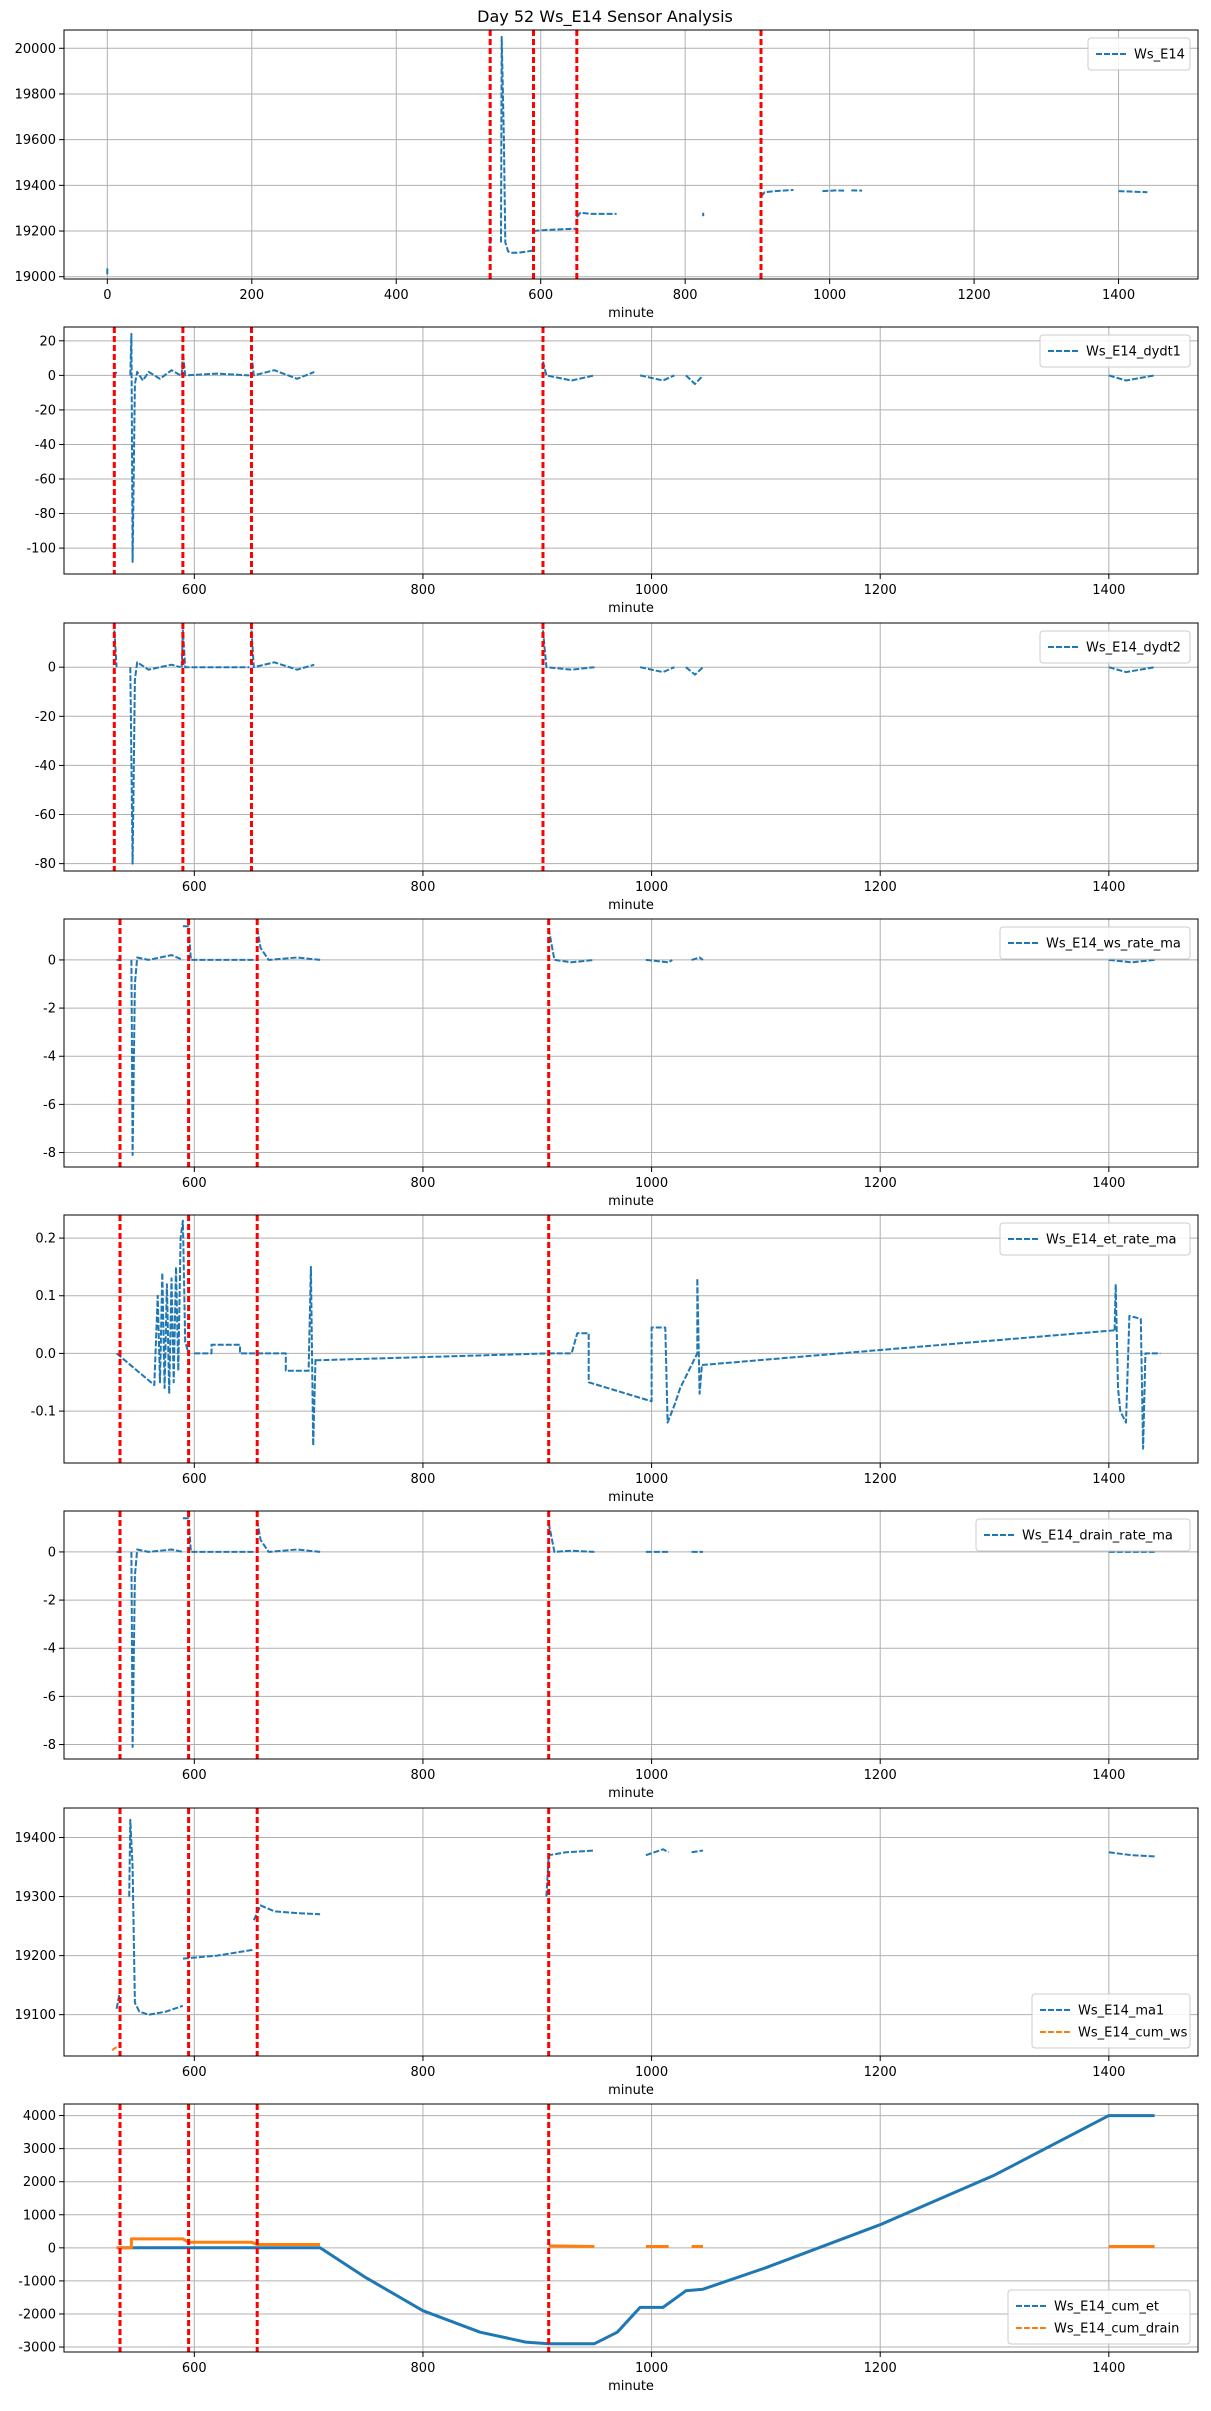  I want to click on legend: Ws_E14_dydt1, so click(1115, 351).